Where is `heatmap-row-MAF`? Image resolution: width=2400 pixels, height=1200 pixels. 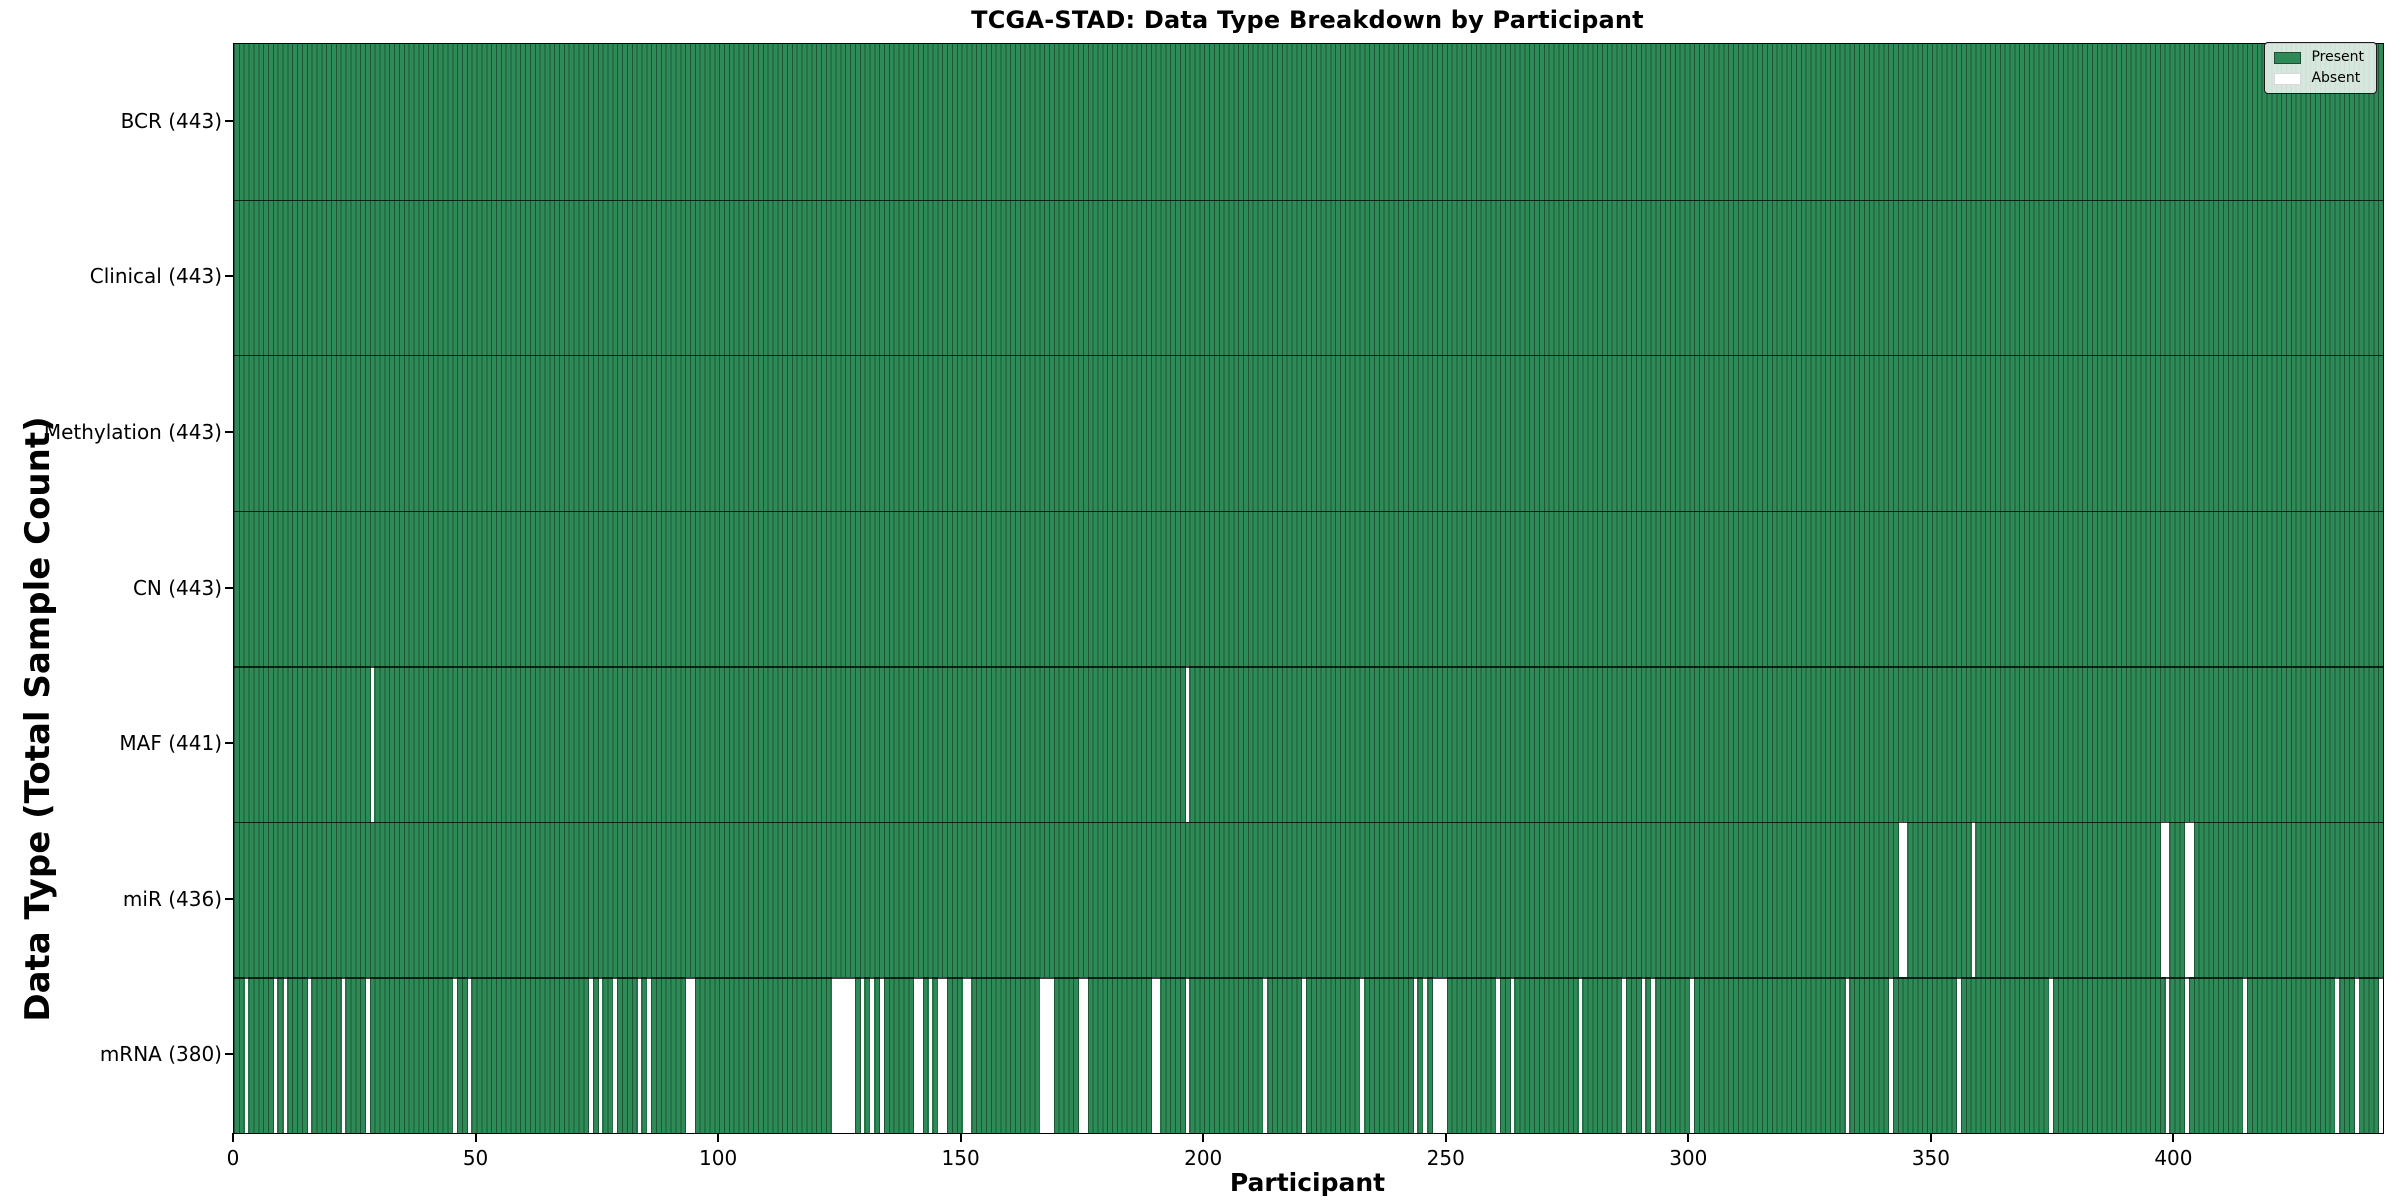 heatmap-row-MAF is located at coordinates (1308, 744).